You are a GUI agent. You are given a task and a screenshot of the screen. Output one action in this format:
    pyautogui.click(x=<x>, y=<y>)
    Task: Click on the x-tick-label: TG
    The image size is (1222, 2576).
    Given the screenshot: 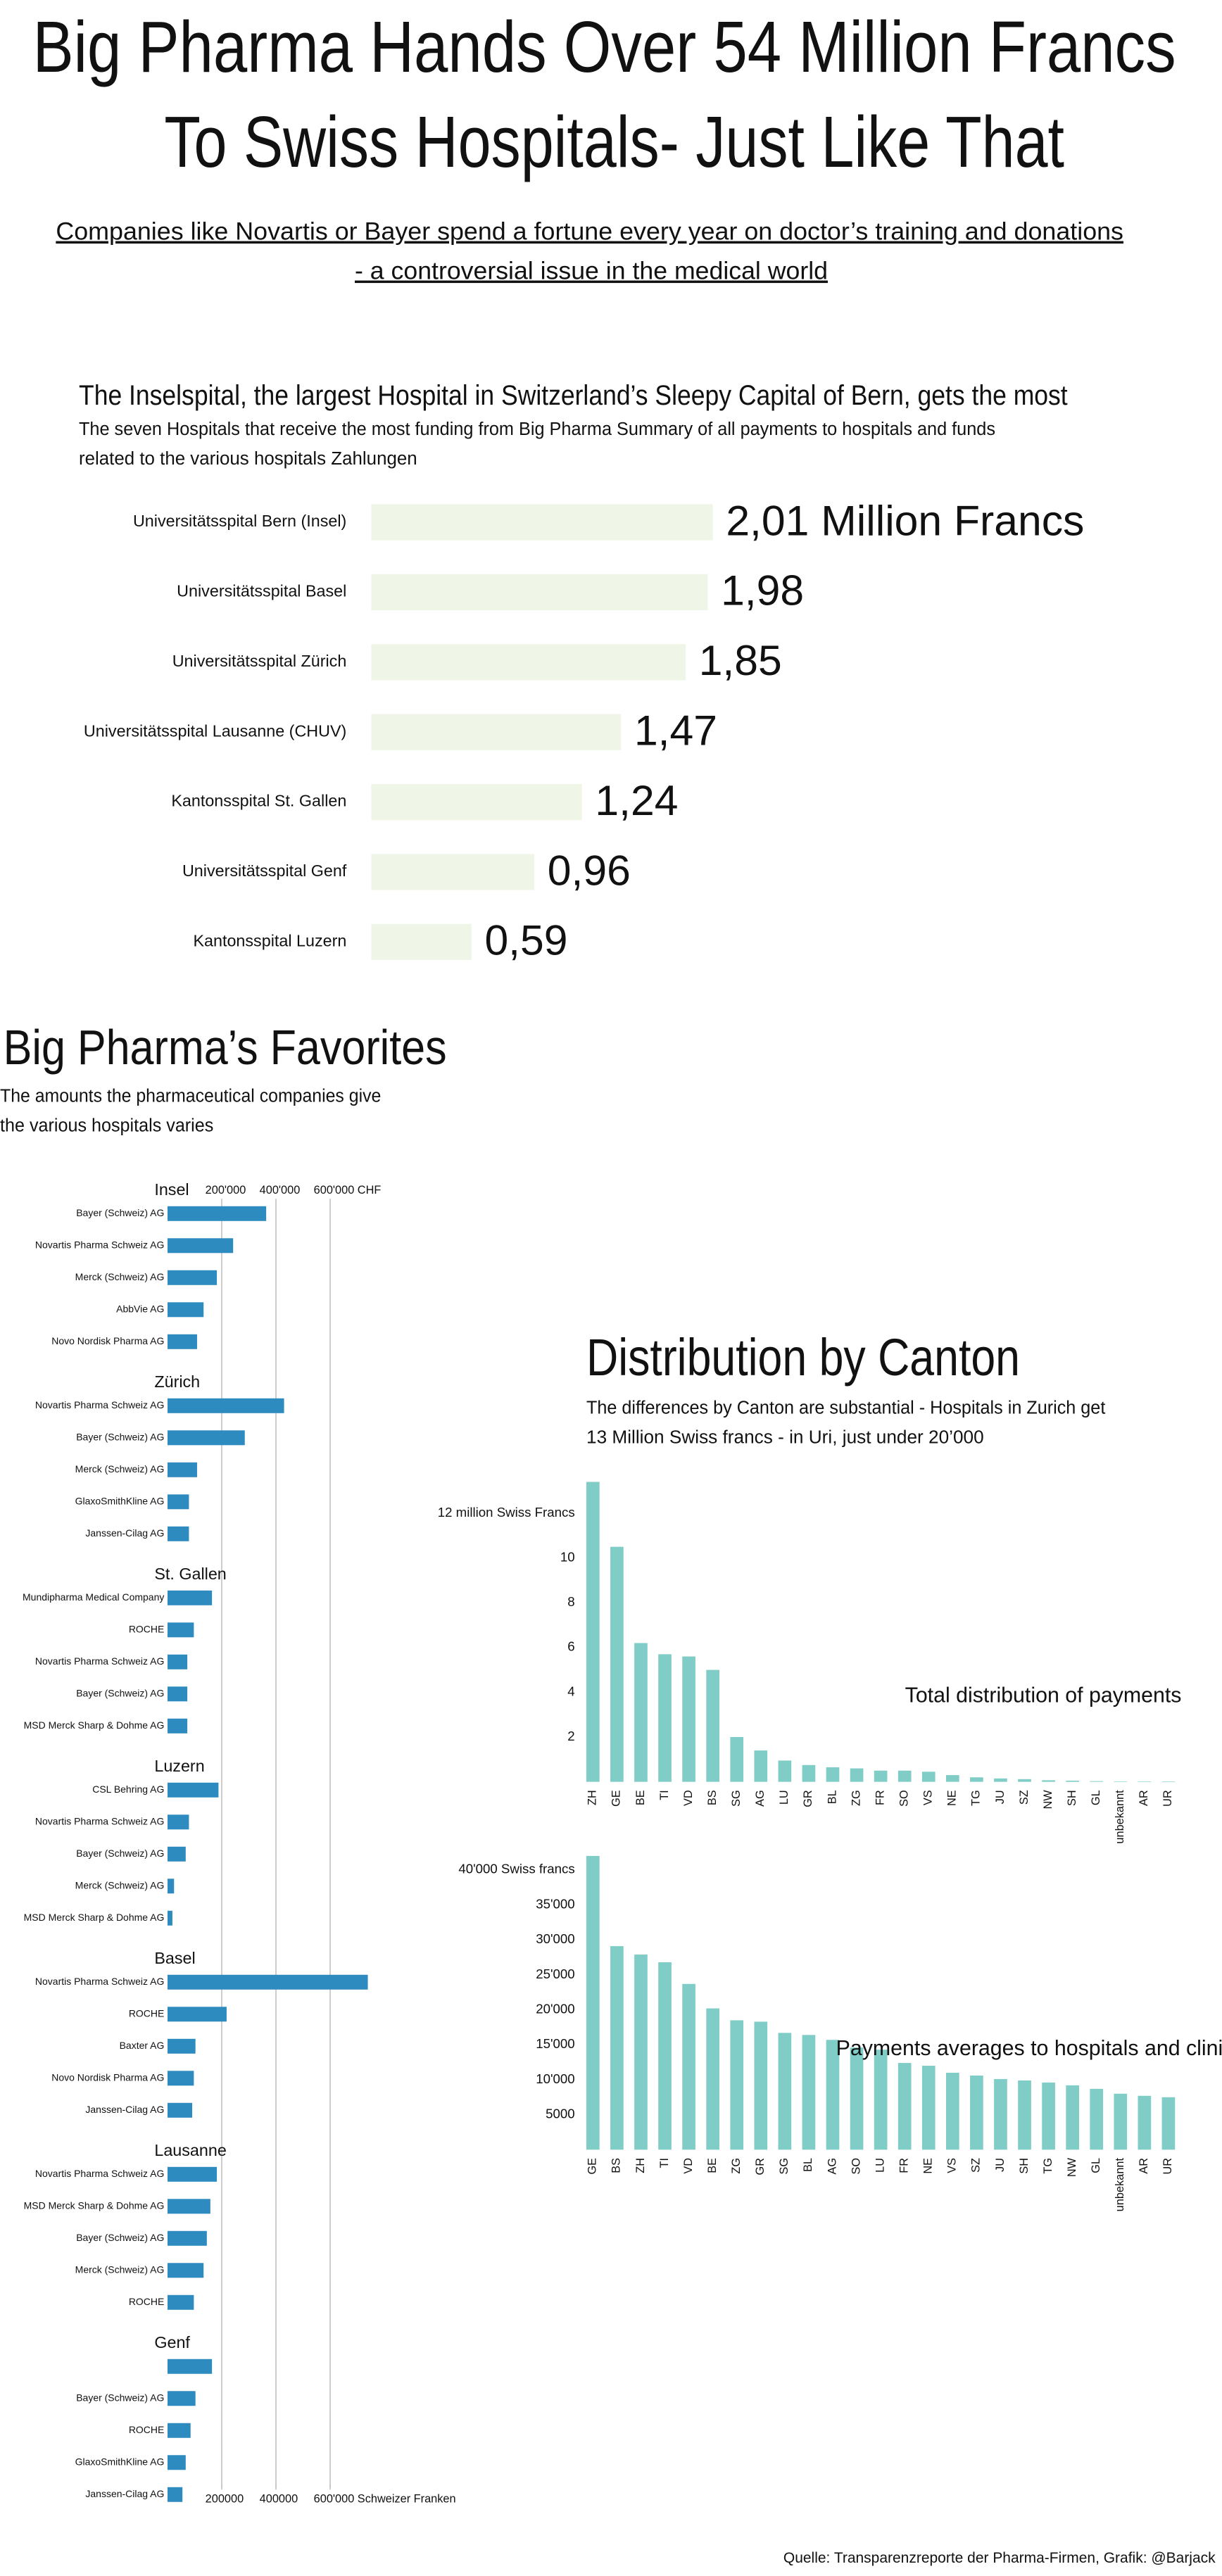 What is the action you would take?
    pyautogui.click(x=976, y=1798)
    